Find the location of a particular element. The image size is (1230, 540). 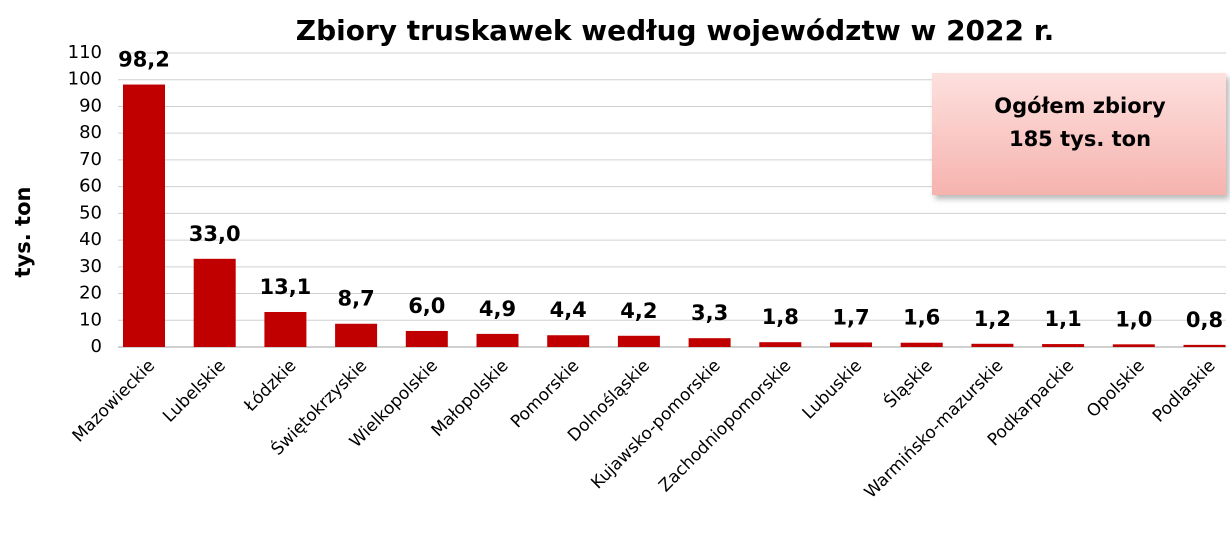

value-label: 1,7 is located at coordinates (850, 317).